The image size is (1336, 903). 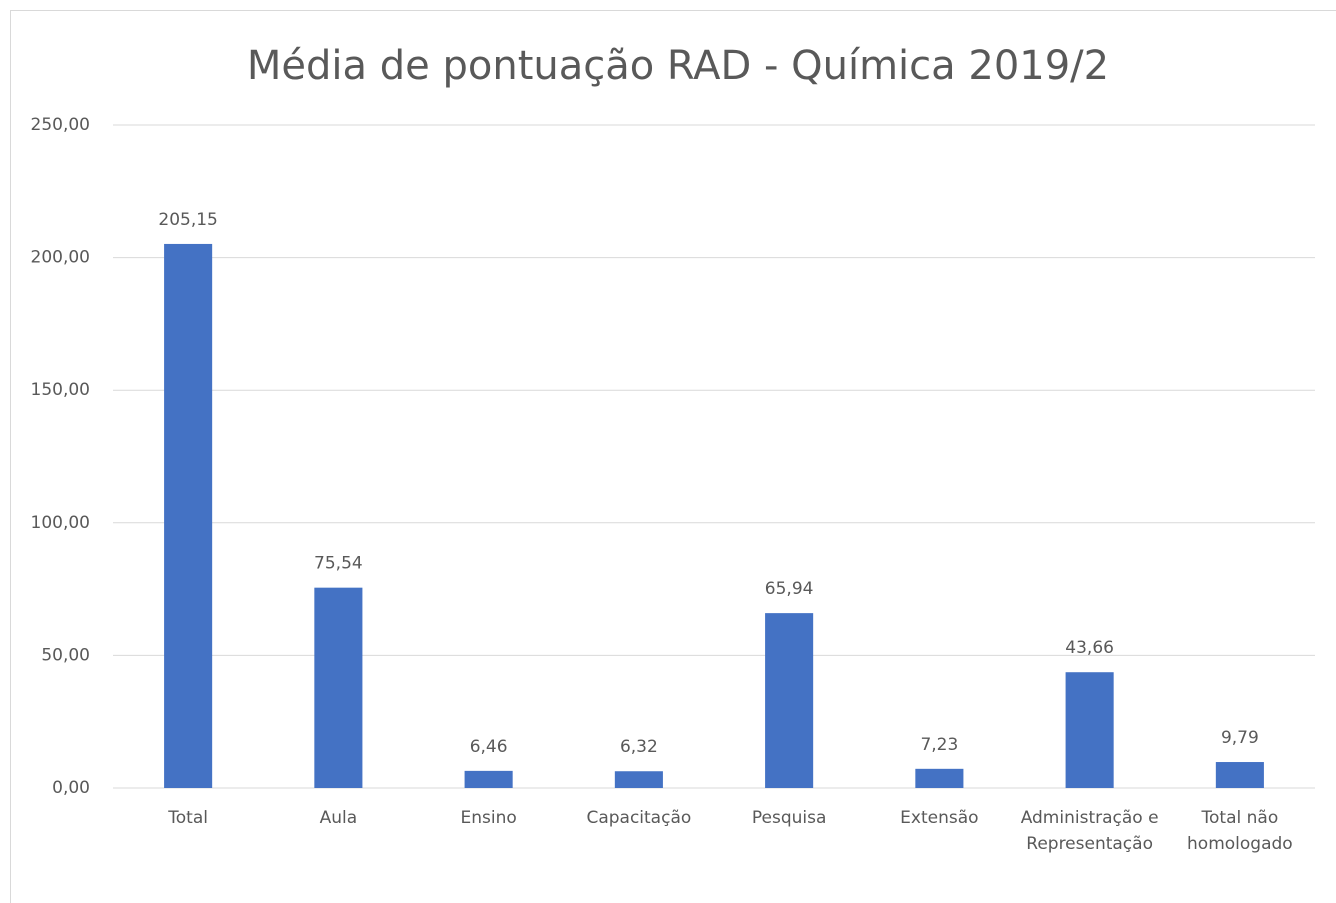 I want to click on x-tick-label: Total não homologado, so click(x=1240, y=831).